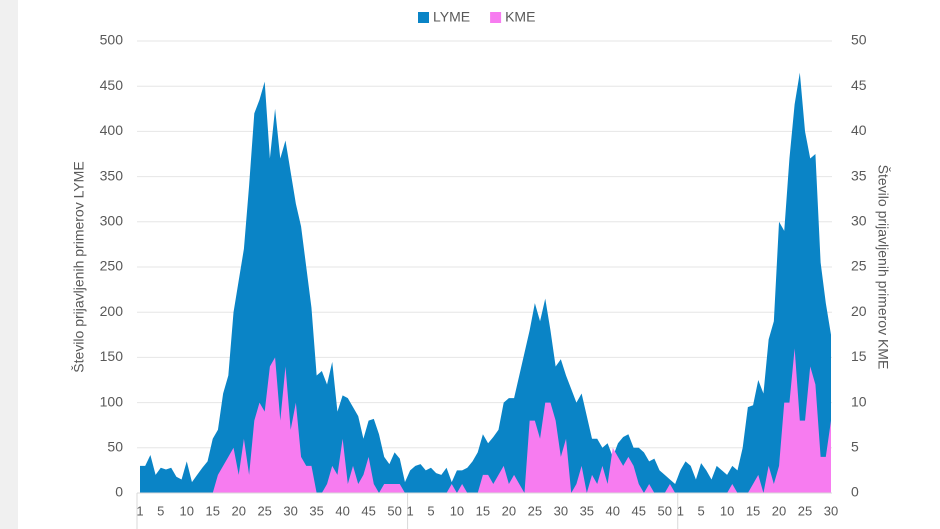  Describe the element at coordinates (451, 17) in the screenshot. I see `legend-label: LYME` at that location.